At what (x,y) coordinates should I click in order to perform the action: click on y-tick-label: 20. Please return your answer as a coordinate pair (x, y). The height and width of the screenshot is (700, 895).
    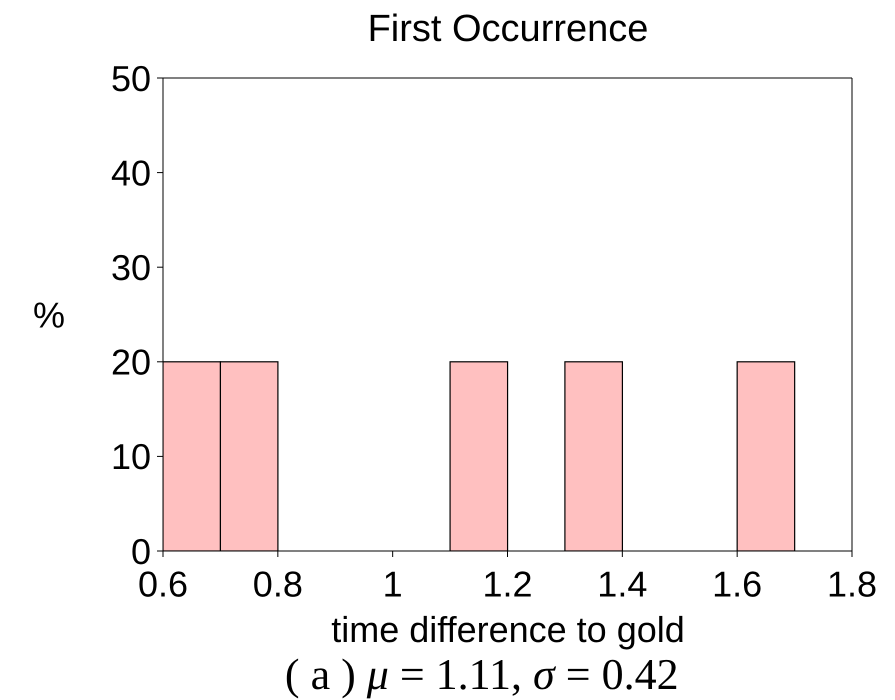
    Looking at the image, I should click on (130, 362).